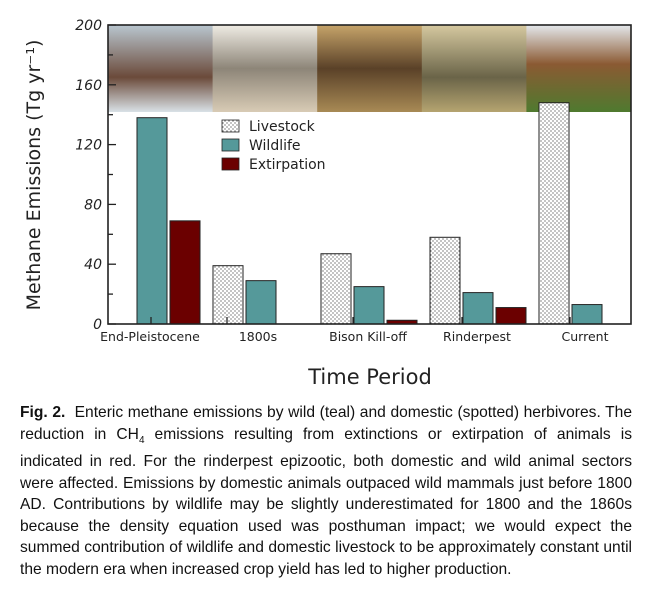  What do you see at coordinates (585, 336) in the screenshot?
I see `x-tick-label: Current` at bounding box center [585, 336].